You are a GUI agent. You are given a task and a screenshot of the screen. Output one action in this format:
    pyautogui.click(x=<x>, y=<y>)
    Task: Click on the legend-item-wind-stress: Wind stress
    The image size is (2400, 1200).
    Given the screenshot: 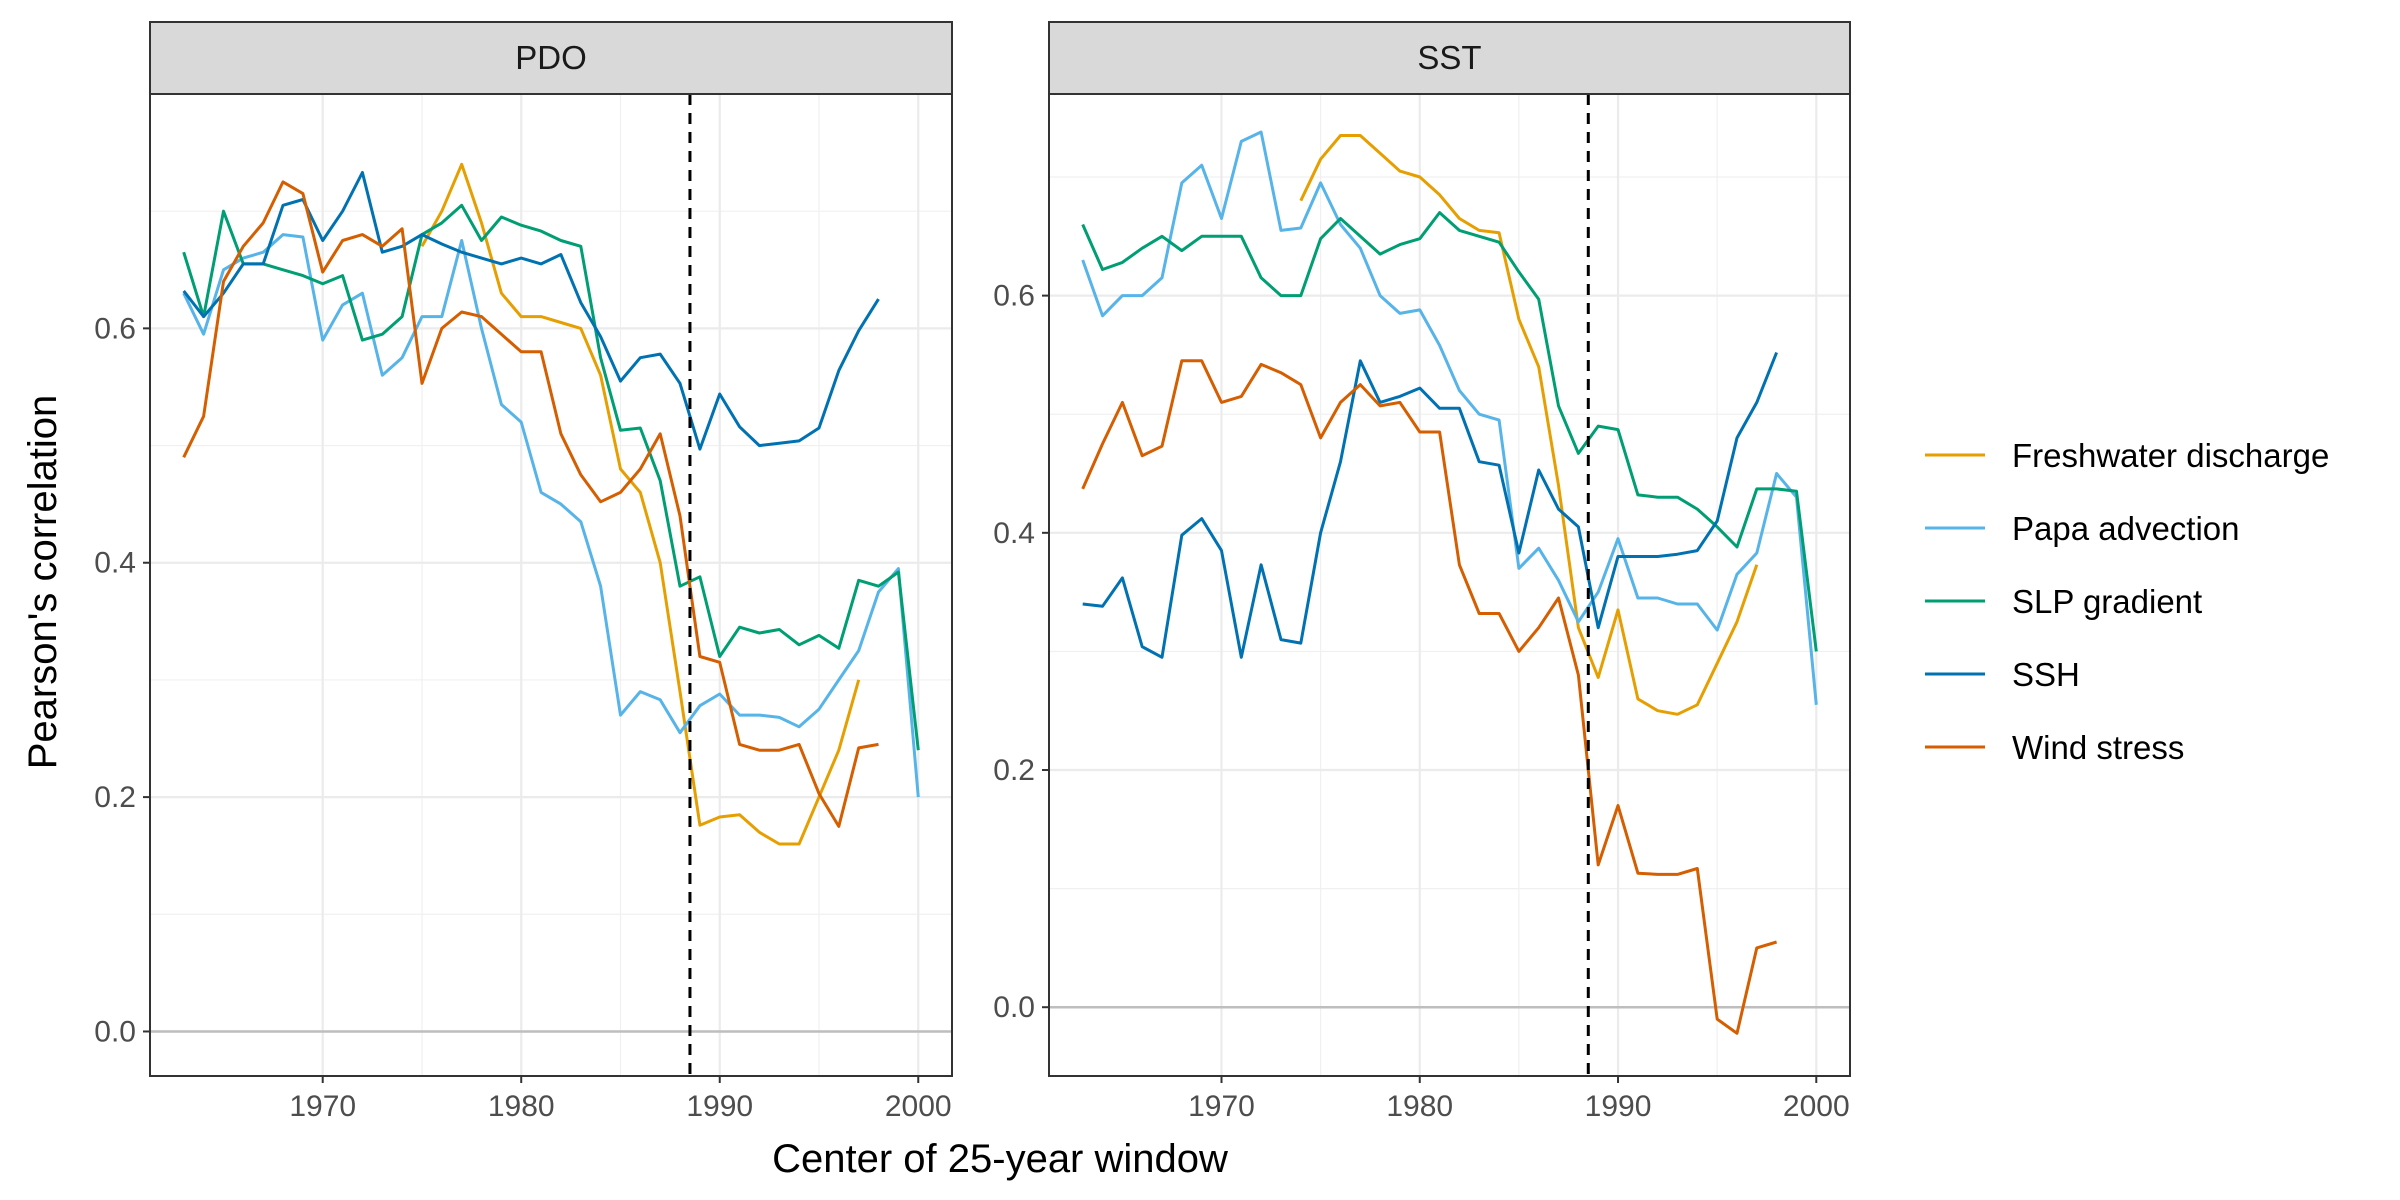 What is the action you would take?
    pyautogui.click(x=2054, y=747)
    